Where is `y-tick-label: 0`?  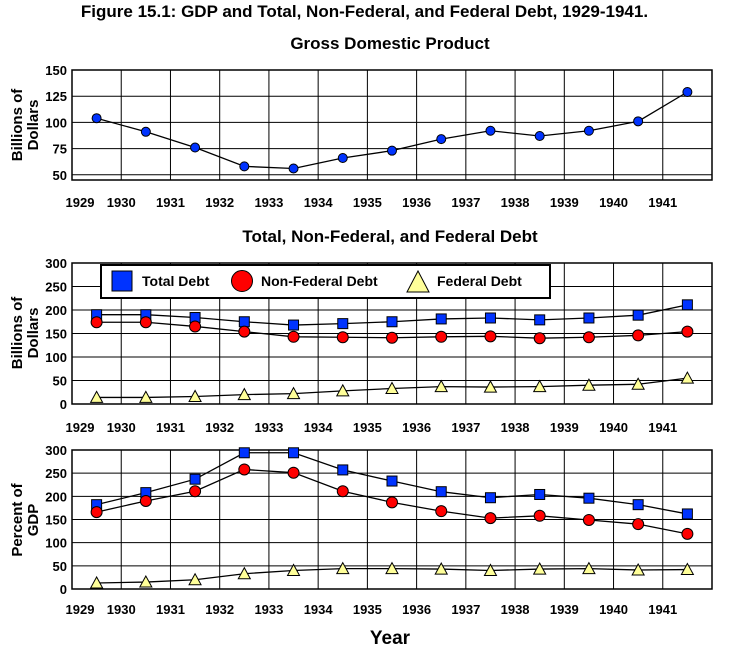 y-tick-label: 0 is located at coordinates (63, 589).